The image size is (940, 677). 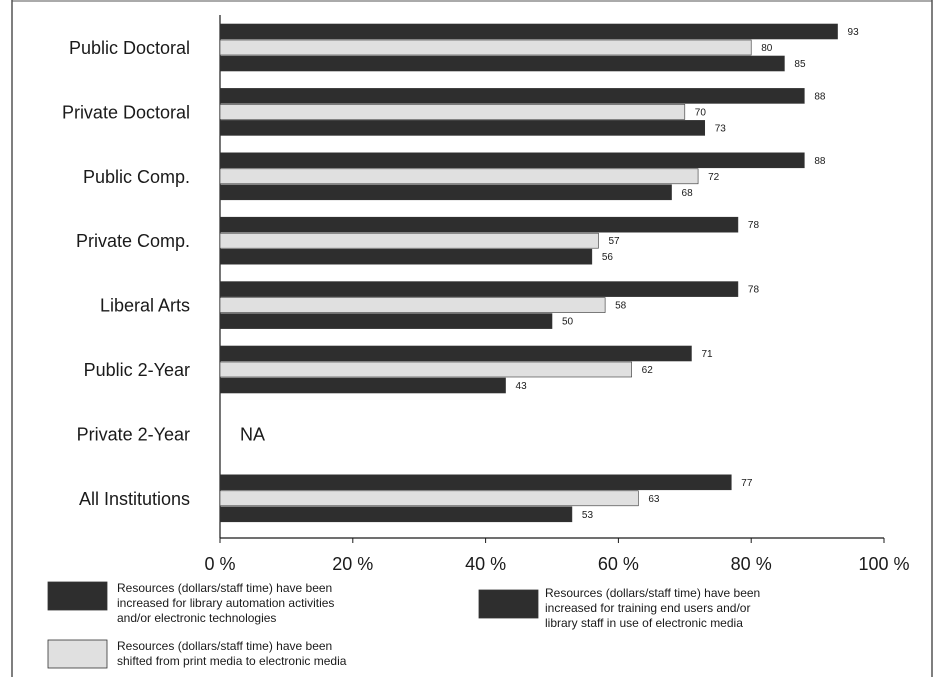 What do you see at coordinates (751, 564) in the screenshot?
I see `x-tick-label: 80 %` at bounding box center [751, 564].